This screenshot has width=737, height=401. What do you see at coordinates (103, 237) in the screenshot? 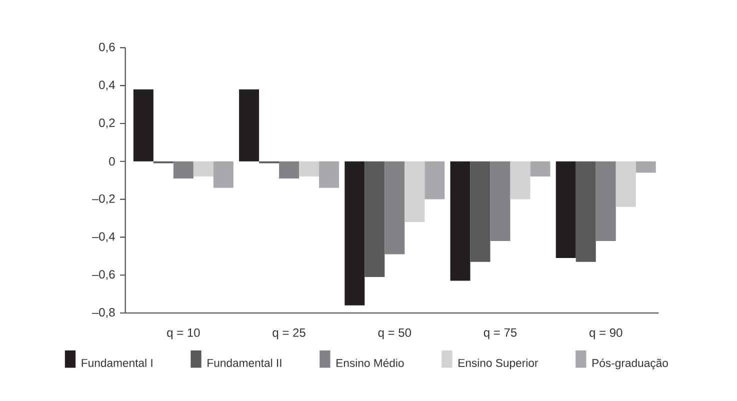
I see `y-tick-label: –0,4` at bounding box center [103, 237].